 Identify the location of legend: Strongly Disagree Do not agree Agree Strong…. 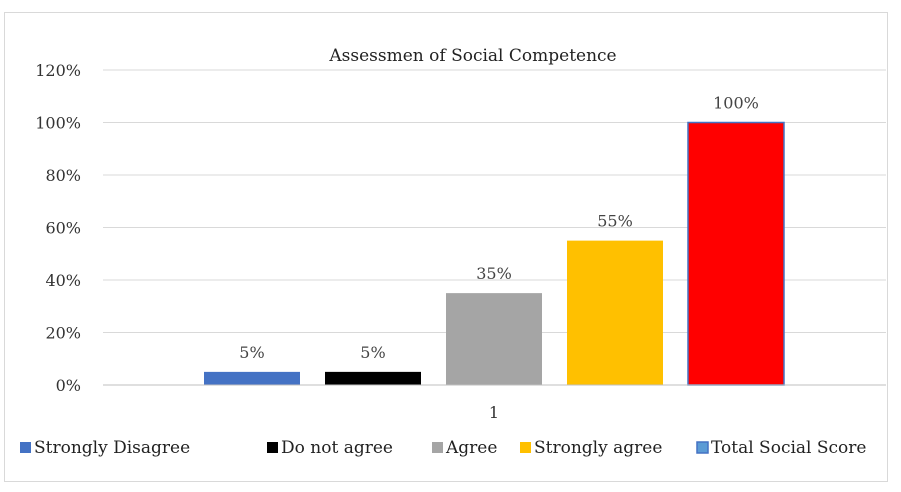
(443, 448).